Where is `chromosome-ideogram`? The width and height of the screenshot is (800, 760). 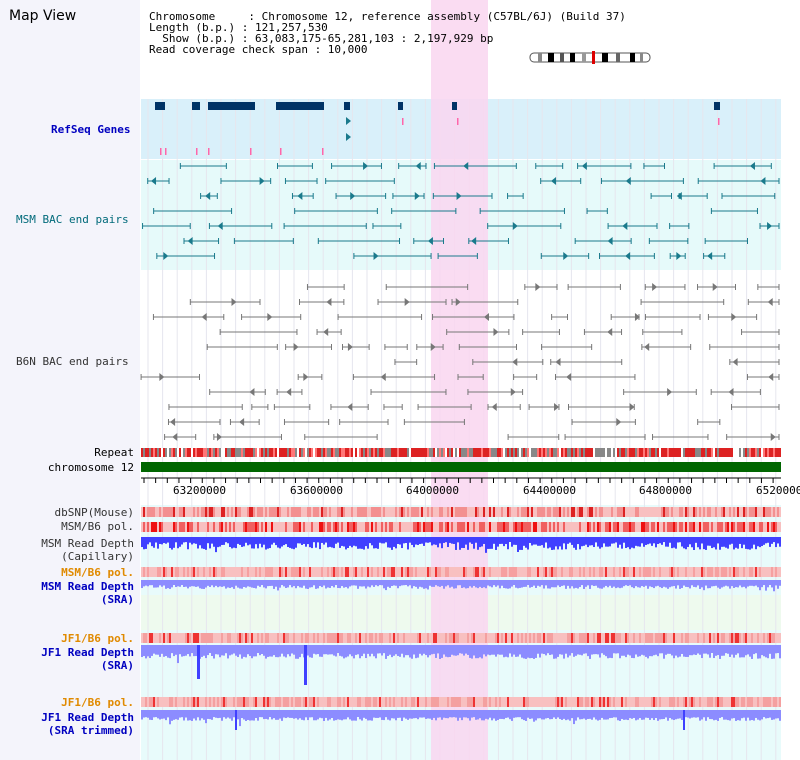 chromosome-ideogram is located at coordinates (590, 57).